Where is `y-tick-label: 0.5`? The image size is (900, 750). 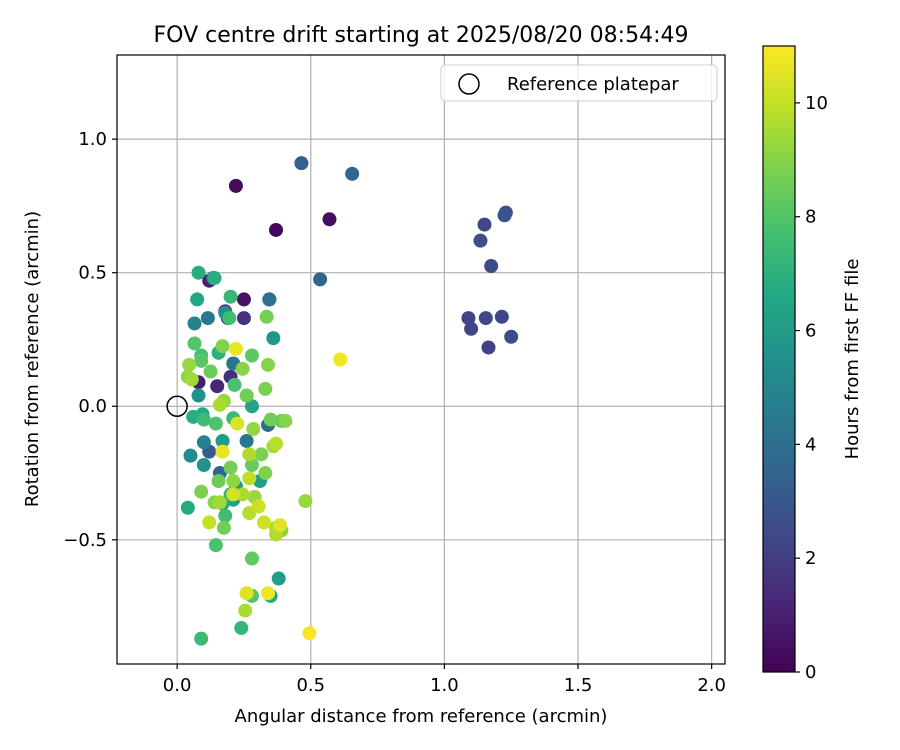
y-tick-label: 0.5 is located at coordinates (92, 273).